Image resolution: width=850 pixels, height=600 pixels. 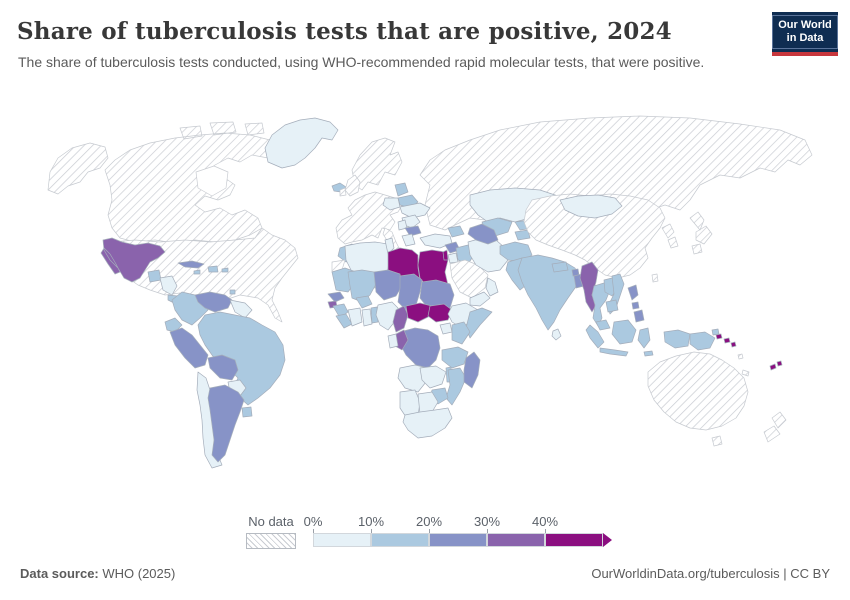 I want to click on country-mexico, so click(x=133, y=260).